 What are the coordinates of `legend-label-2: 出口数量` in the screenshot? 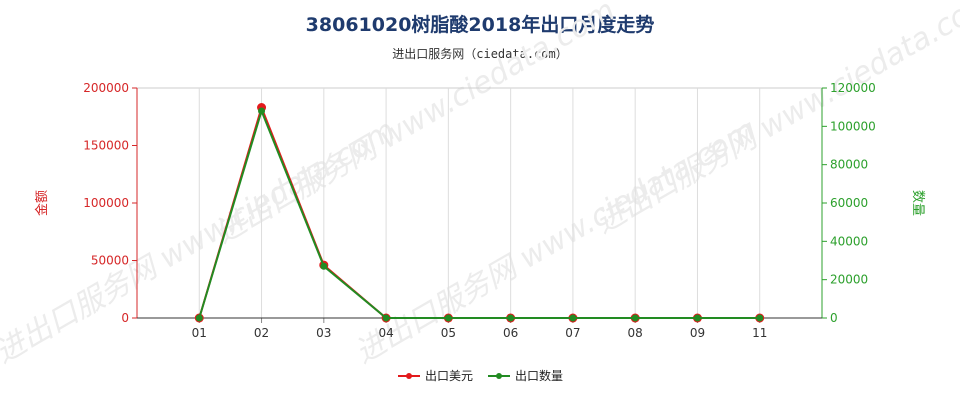 It's located at (539, 375).